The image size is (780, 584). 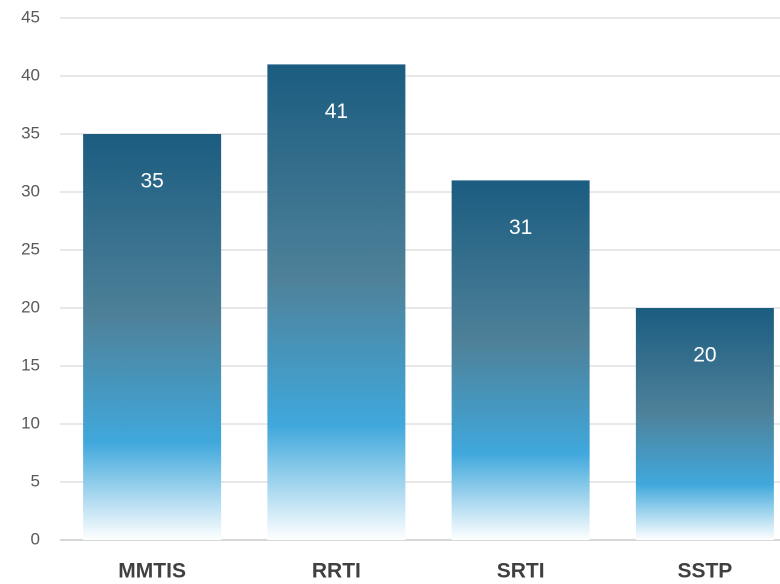 What do you see at coordinates (30, 16) in the screenshot?
I see `y-tick-label: 45` at bounding box center [30, 16].